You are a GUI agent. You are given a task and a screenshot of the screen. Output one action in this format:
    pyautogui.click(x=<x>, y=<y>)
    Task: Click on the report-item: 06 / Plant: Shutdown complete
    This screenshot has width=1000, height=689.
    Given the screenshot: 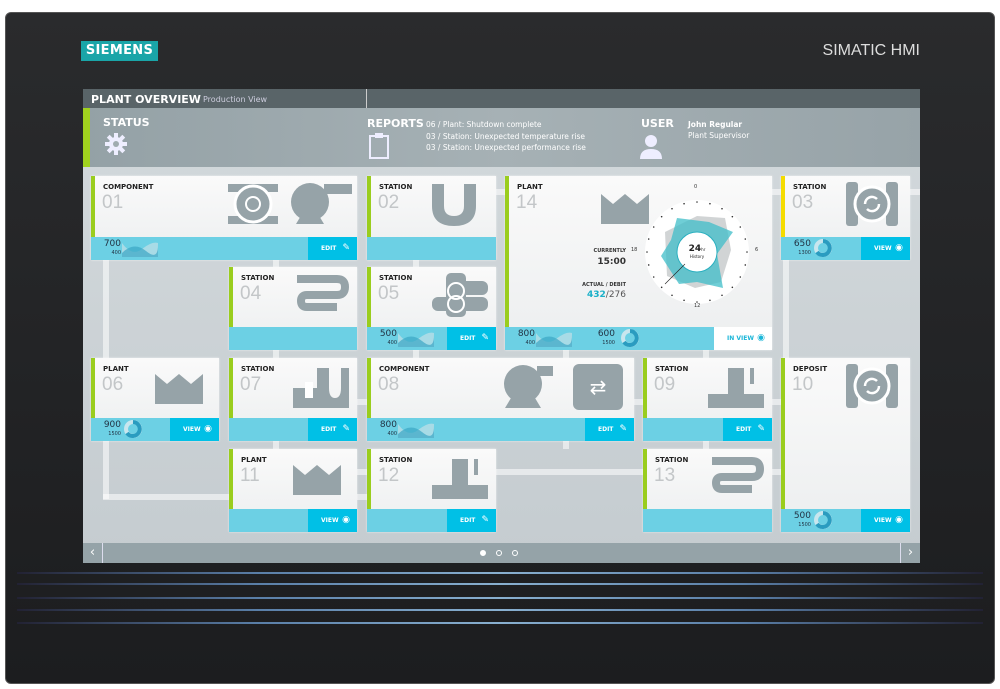 What is the action you would take?
    pyautogui.click(x=484, y=124)
    